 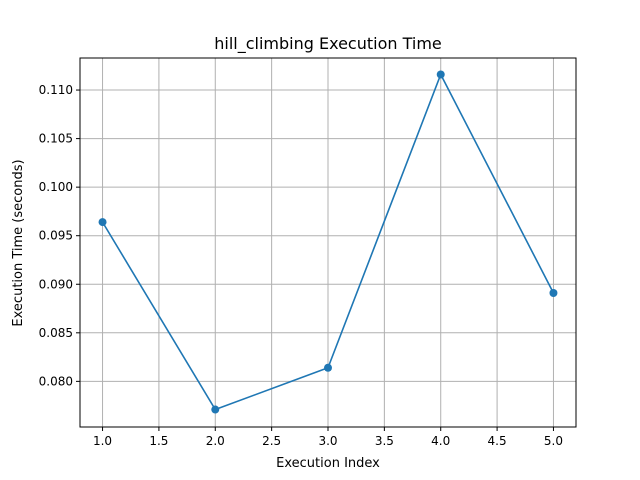 I want to click on x-tick-label: 4.0, so click(x=440, y=441).